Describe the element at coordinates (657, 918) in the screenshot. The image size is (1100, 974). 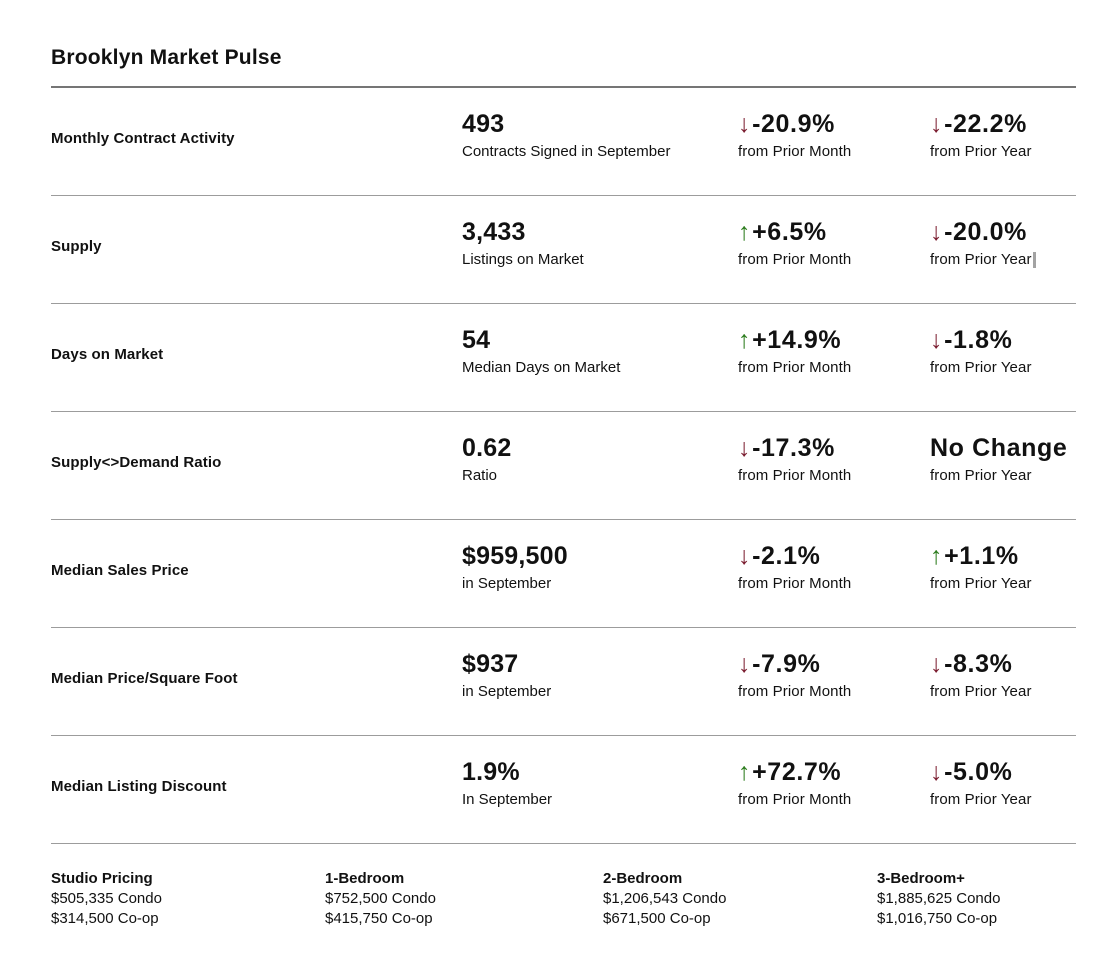
I see `pricing-coop-value: $671,500 Co-op` at that location.